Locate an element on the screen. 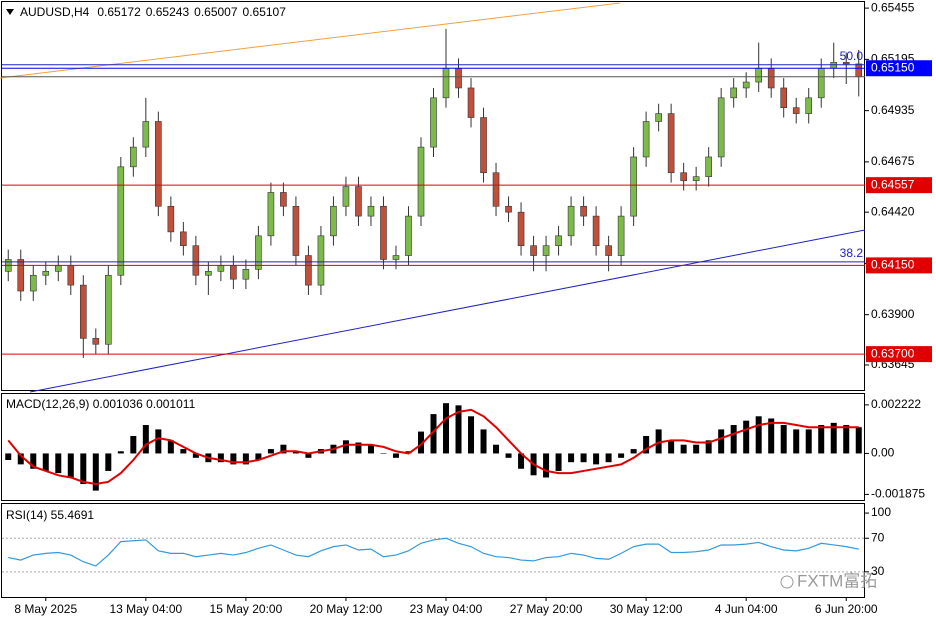 The image size is (936, 624). price-level-label: 0.63700 is located at coordinates (893, 353).